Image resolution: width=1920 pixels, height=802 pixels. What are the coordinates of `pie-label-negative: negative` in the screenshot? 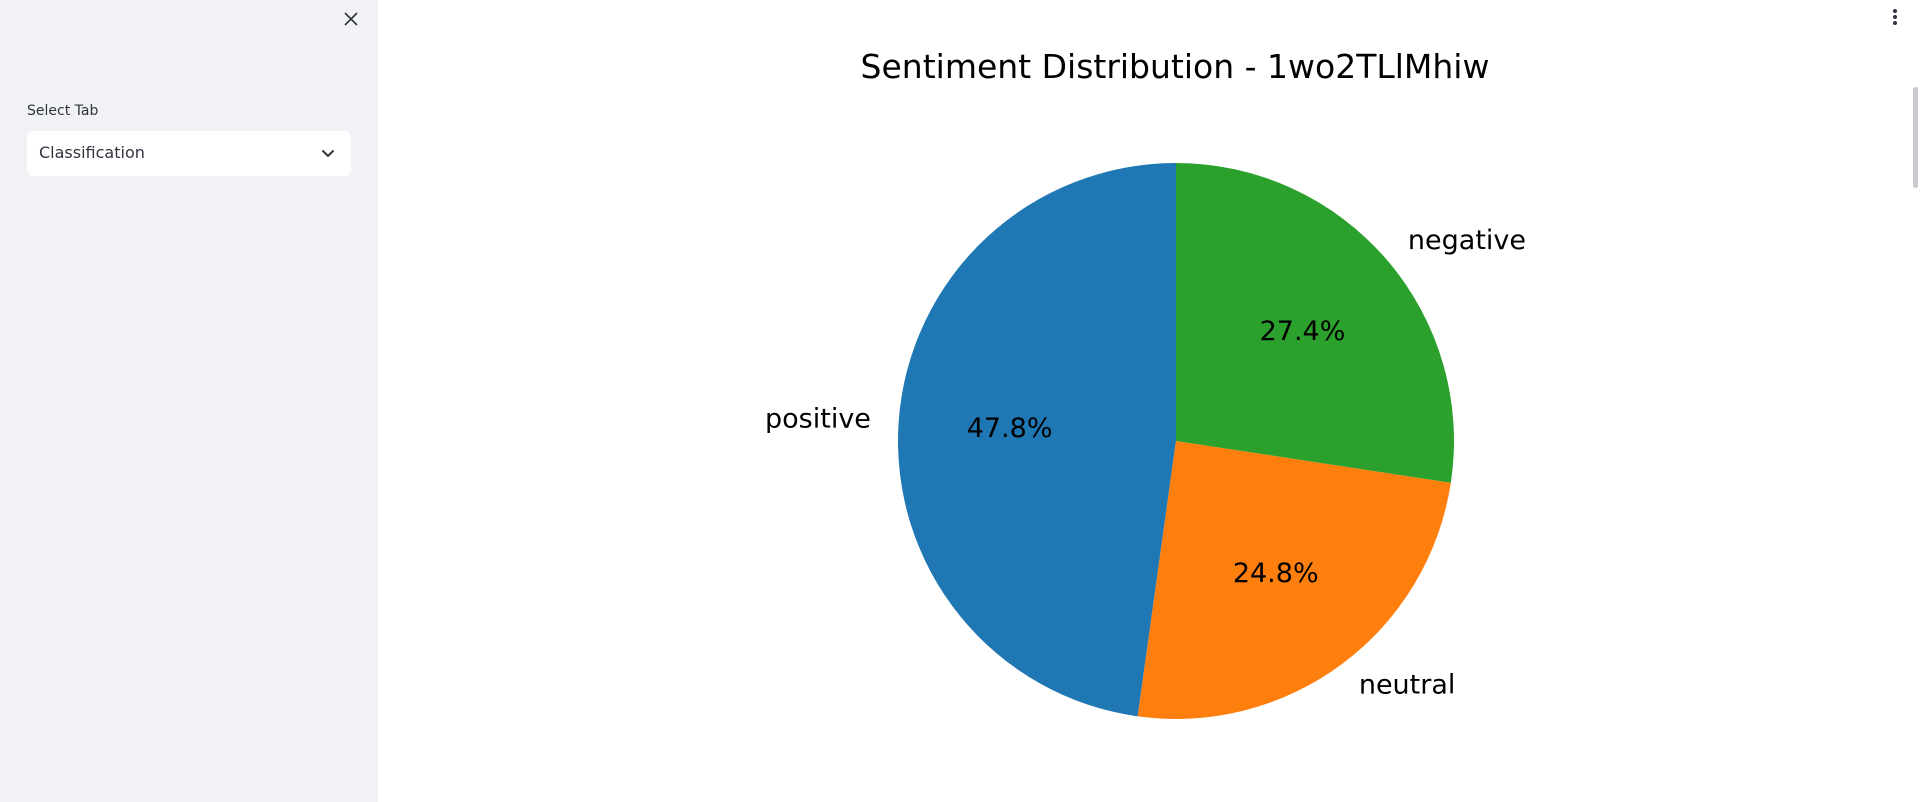 It's located at (1467, 240).